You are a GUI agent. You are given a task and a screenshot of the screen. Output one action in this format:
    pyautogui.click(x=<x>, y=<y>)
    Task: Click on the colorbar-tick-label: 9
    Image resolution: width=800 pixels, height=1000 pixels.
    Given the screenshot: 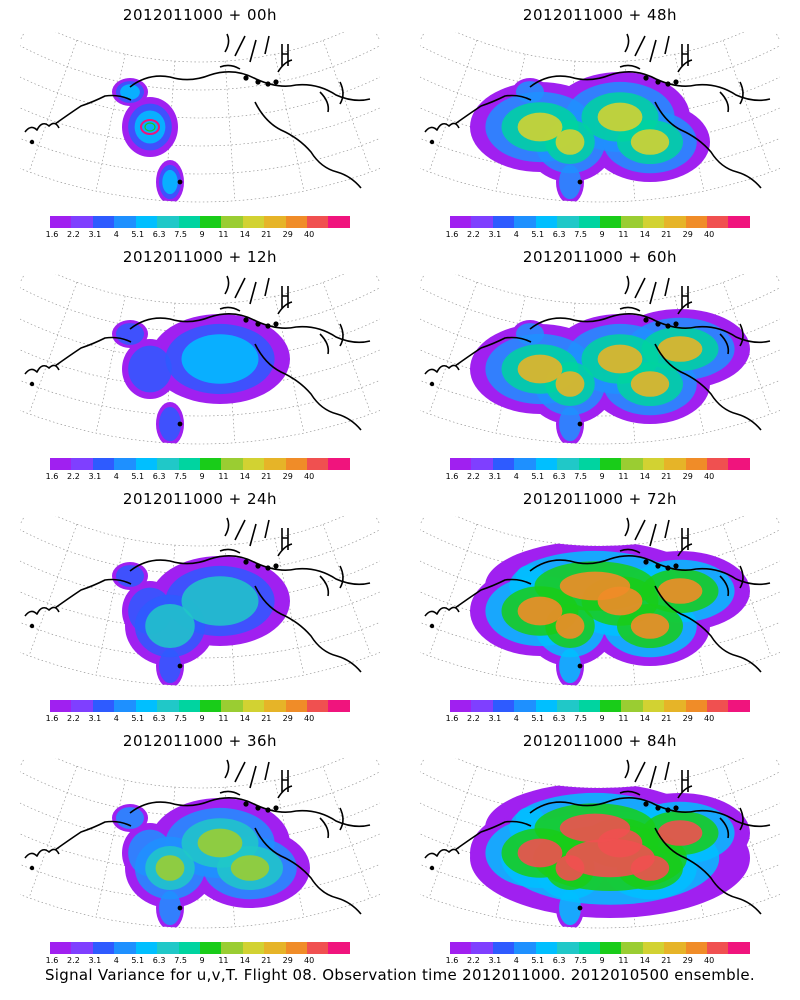 What is the action you would take?
    pyautogui.click(x=202, y=718)
    